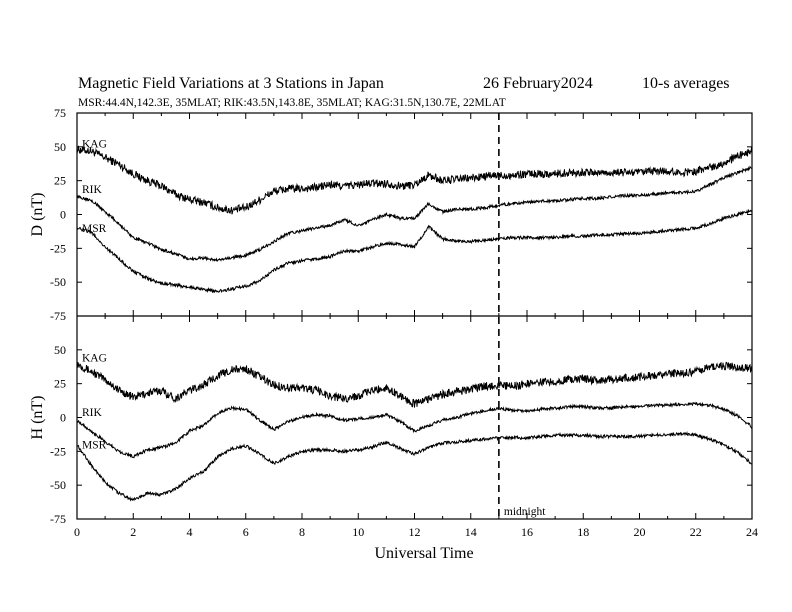 The width and height of the screenshot is (792, 612). I want to click on series-label-rik-d: RIK, so click(92, 190).